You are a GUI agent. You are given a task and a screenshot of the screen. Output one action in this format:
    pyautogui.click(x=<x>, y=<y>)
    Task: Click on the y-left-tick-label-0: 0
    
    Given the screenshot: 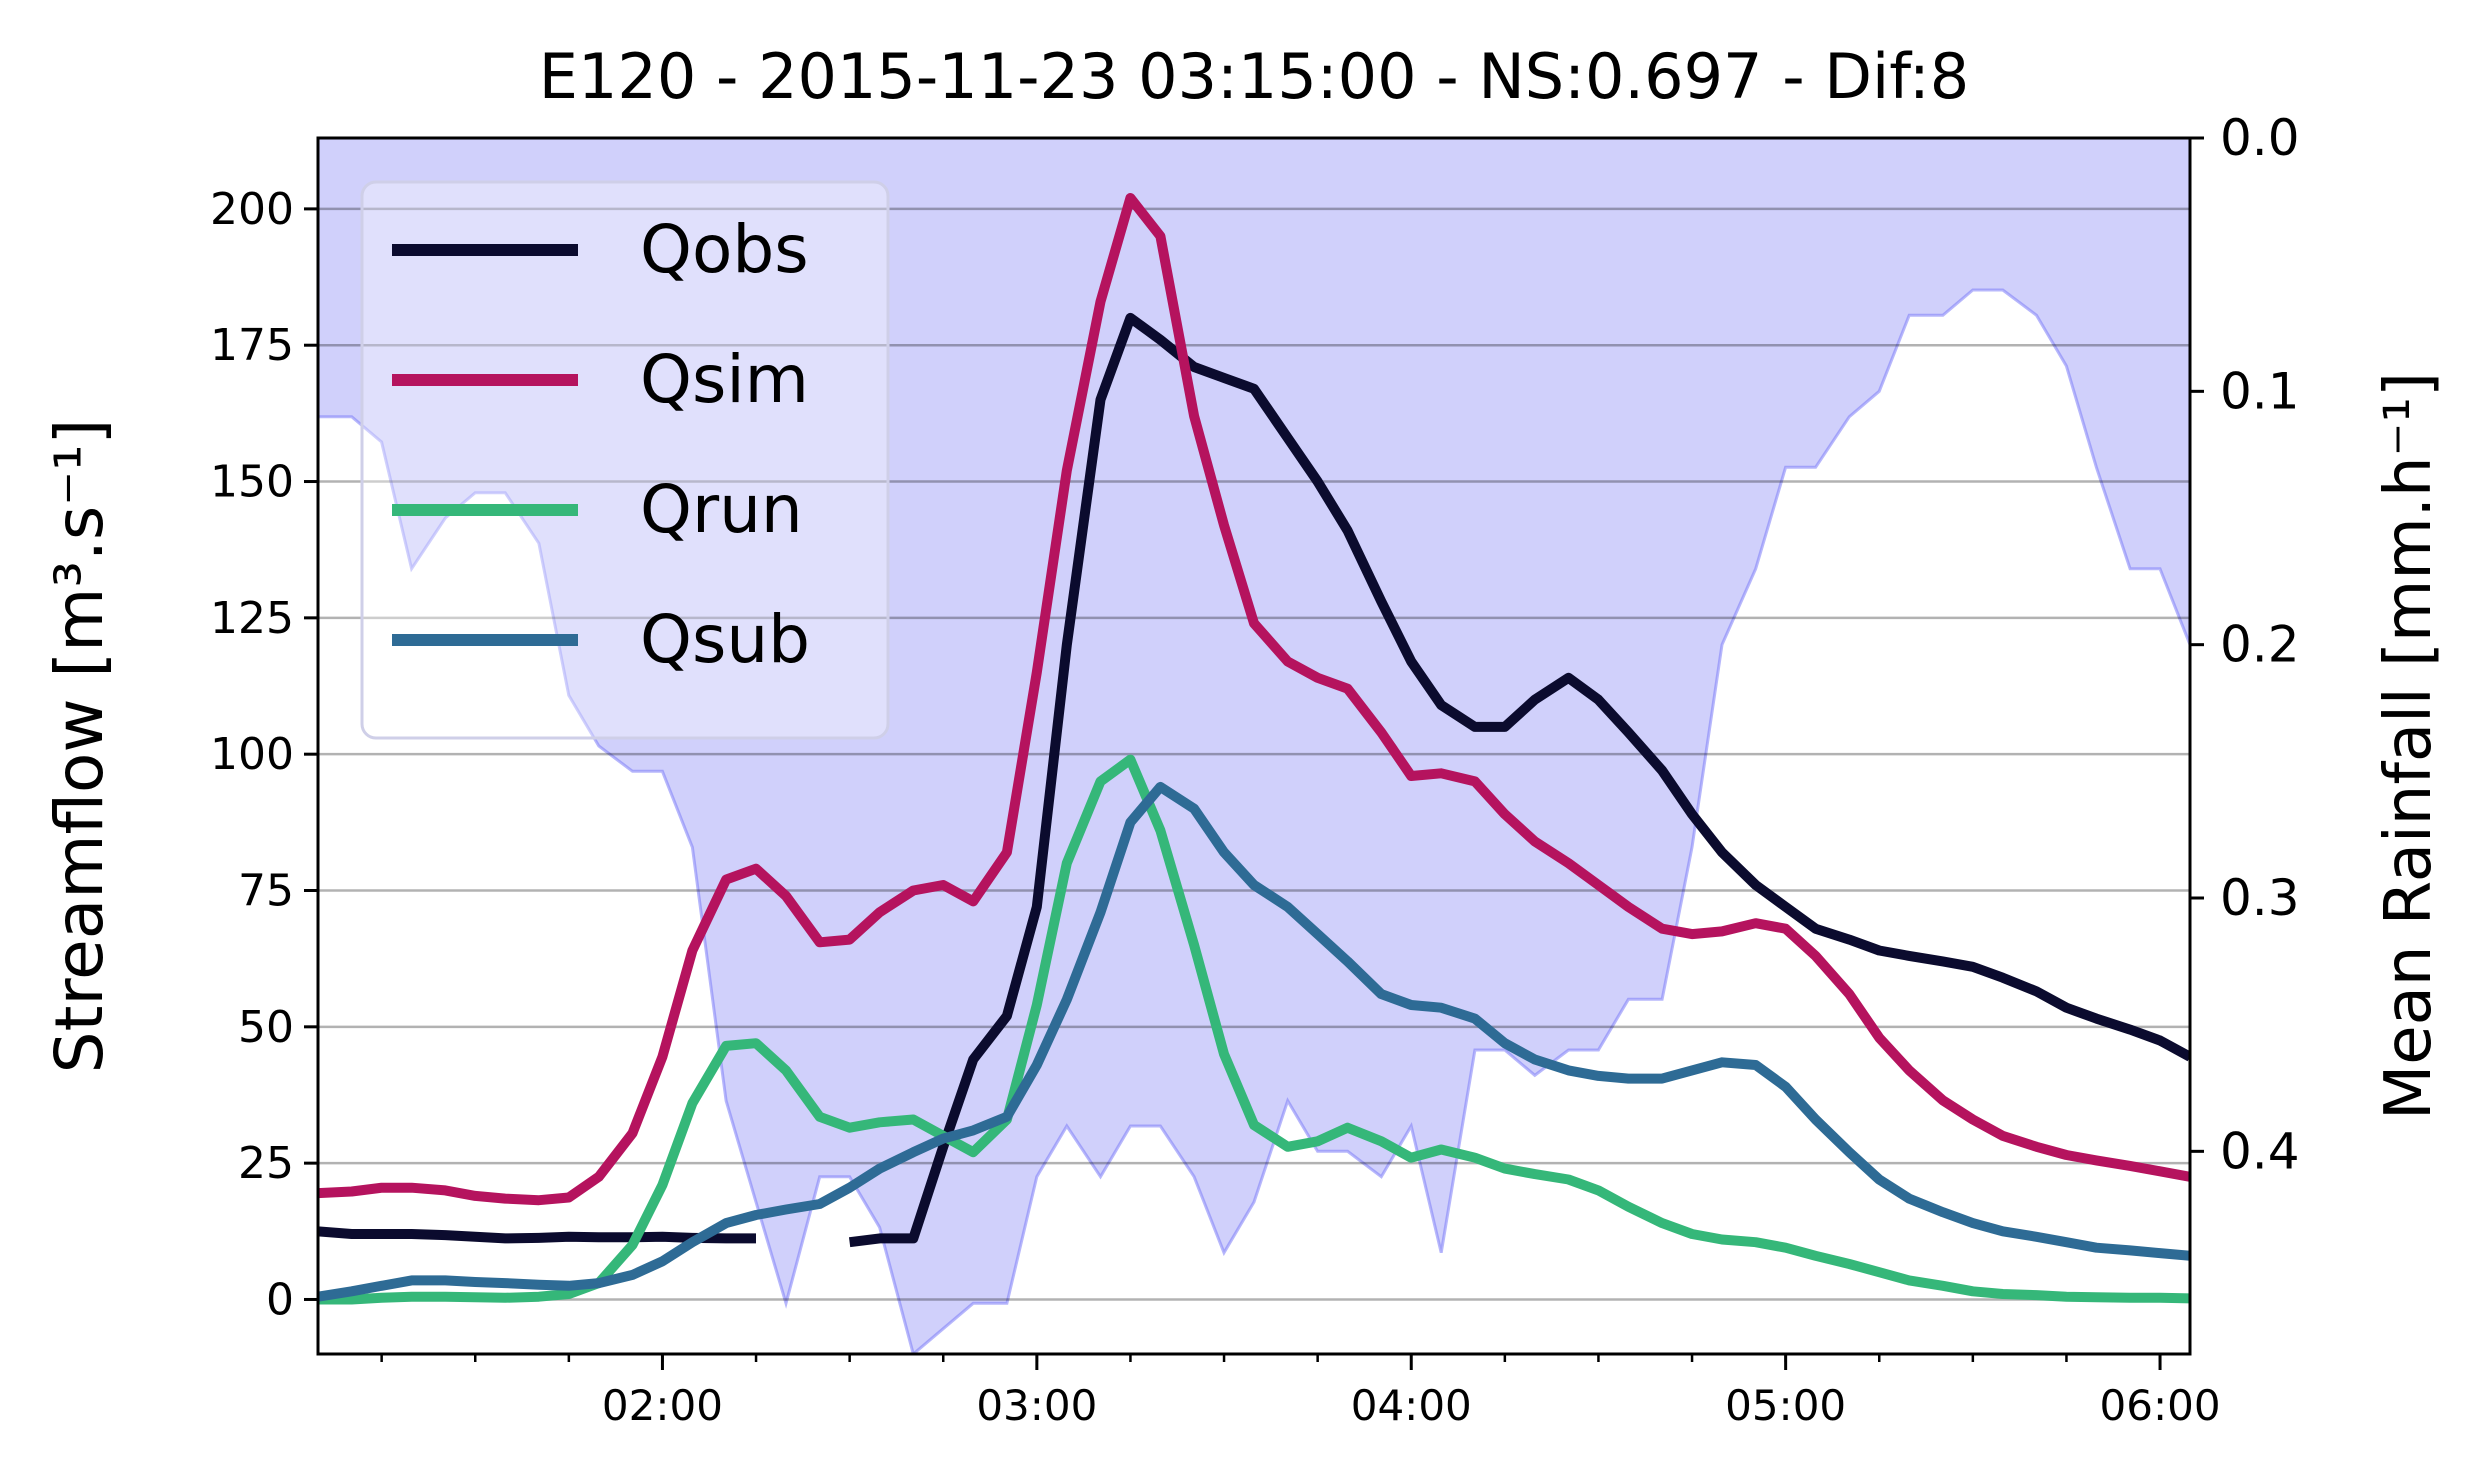 What is the action you would take?
    pyautogui.click(x=280, y=1299)
    